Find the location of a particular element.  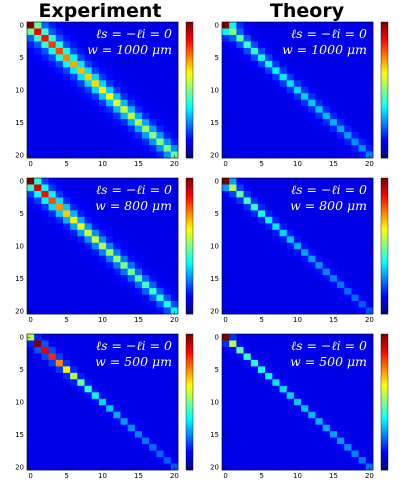

y-tick-label: 0 is located at coordinates (217, 182).